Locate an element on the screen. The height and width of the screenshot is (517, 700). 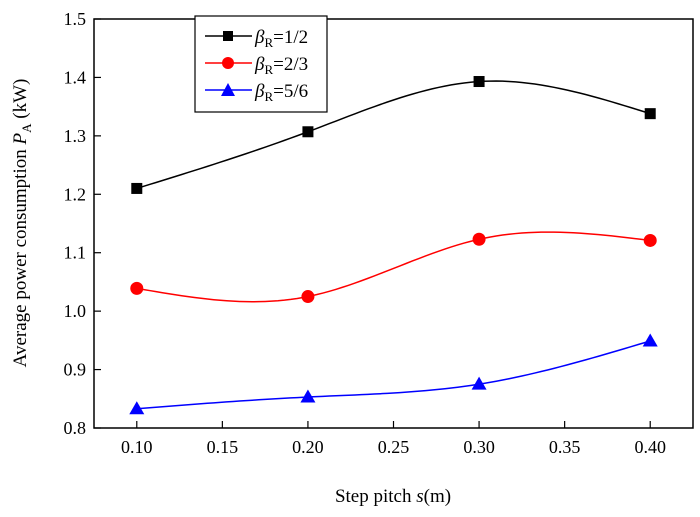
x-tick-label: 0.25 is located at coordinates (394, 447).